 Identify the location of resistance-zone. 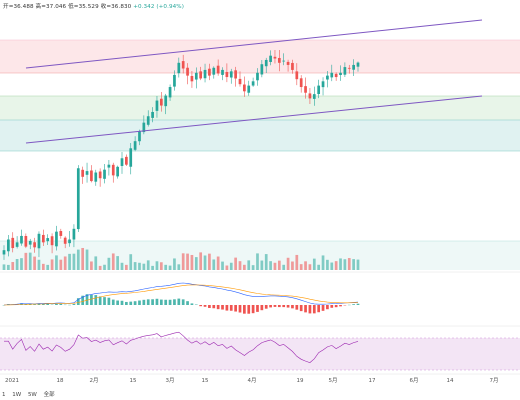
(260, 56).